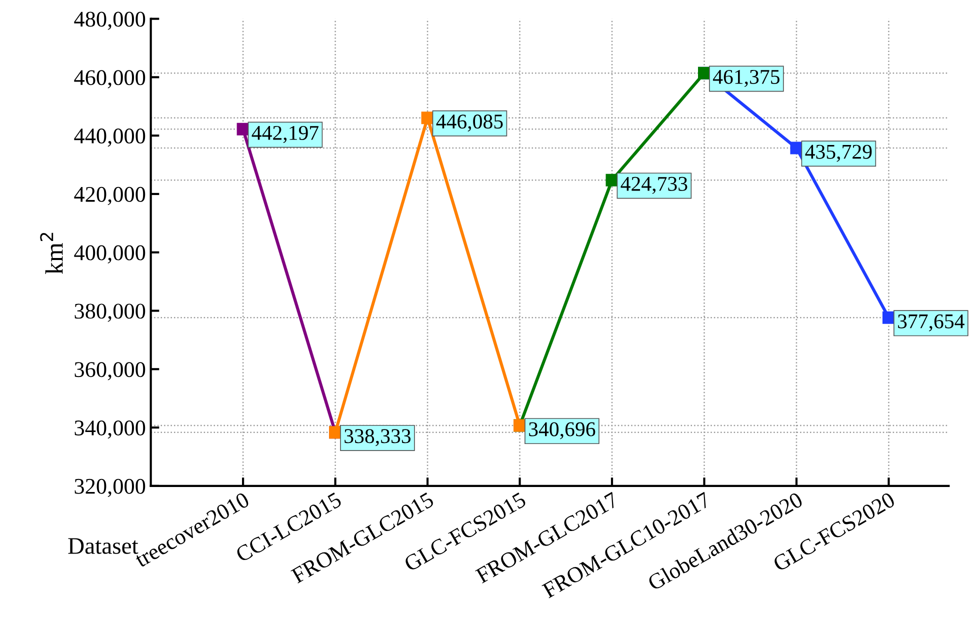 Image resolution: width=973 pixels, height=627 pixels. I want to click on data-label: 340,696, so click(562, 431).